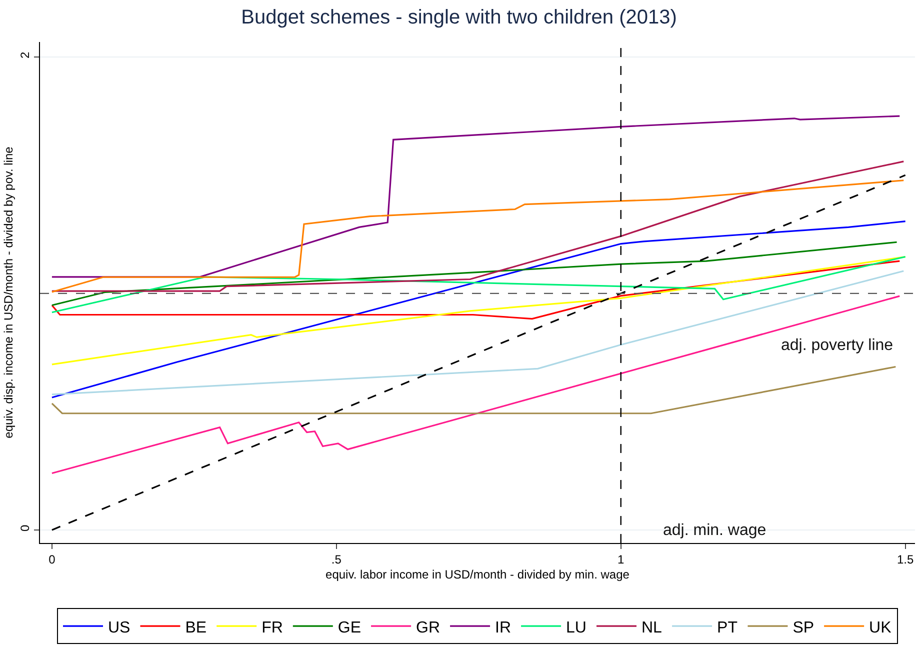 This screenshot has width=918, height=647. I want to click on ref-line-label: adj. min. wage, so click(714, 530).